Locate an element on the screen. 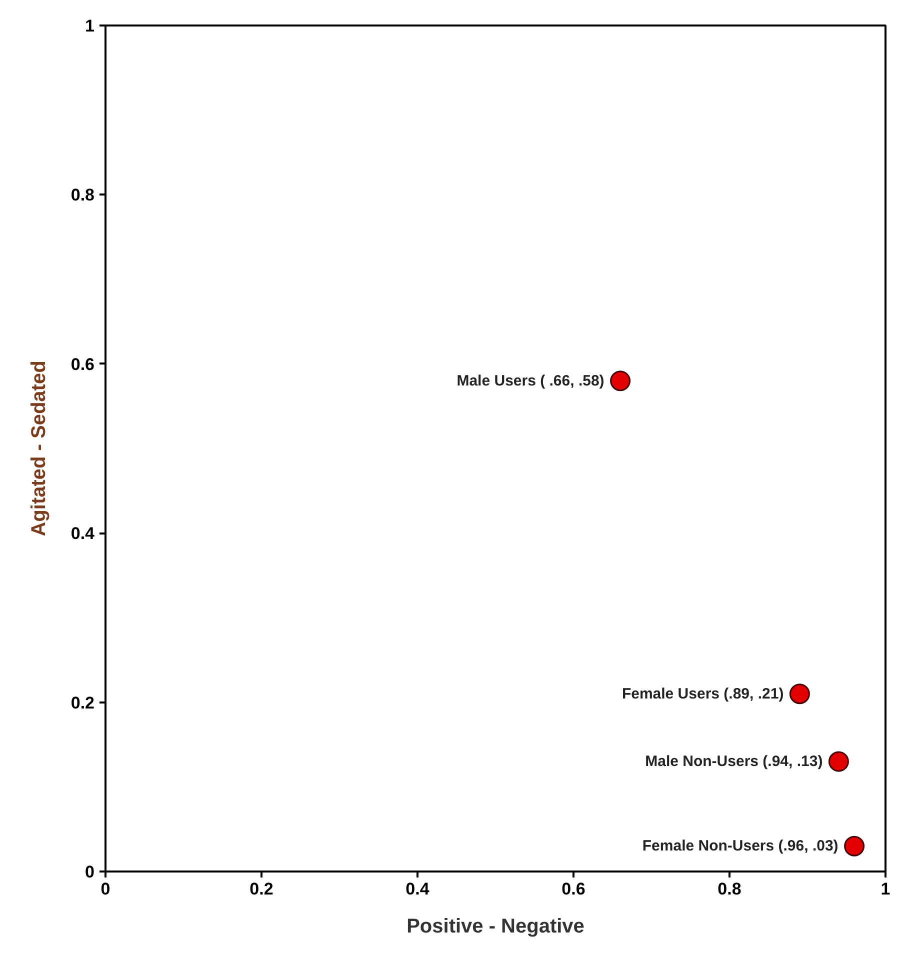 The image size is (899, 966). x-tick-label: 1 is located at coordinates (885, 889).